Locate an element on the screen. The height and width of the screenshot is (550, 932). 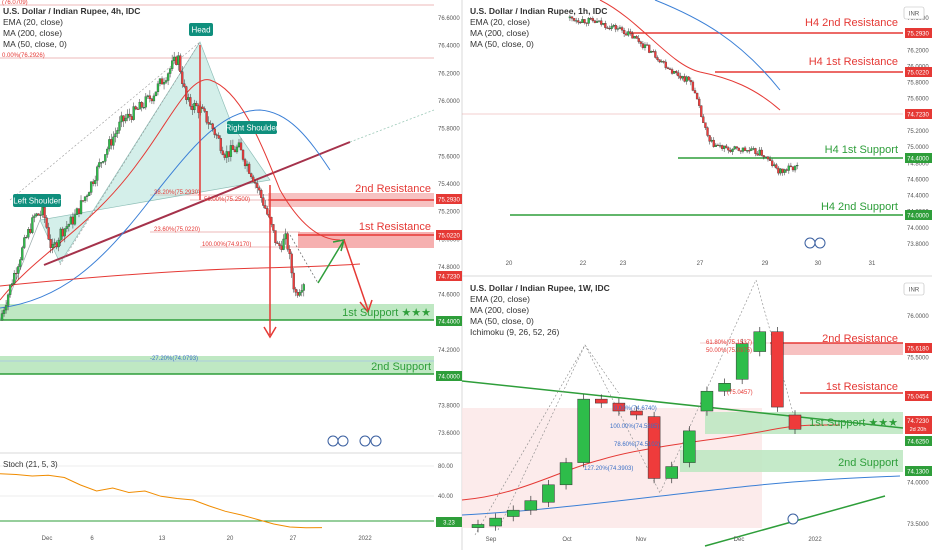
y-tick-label: 75.8000 is located at coordinates (918, 84).